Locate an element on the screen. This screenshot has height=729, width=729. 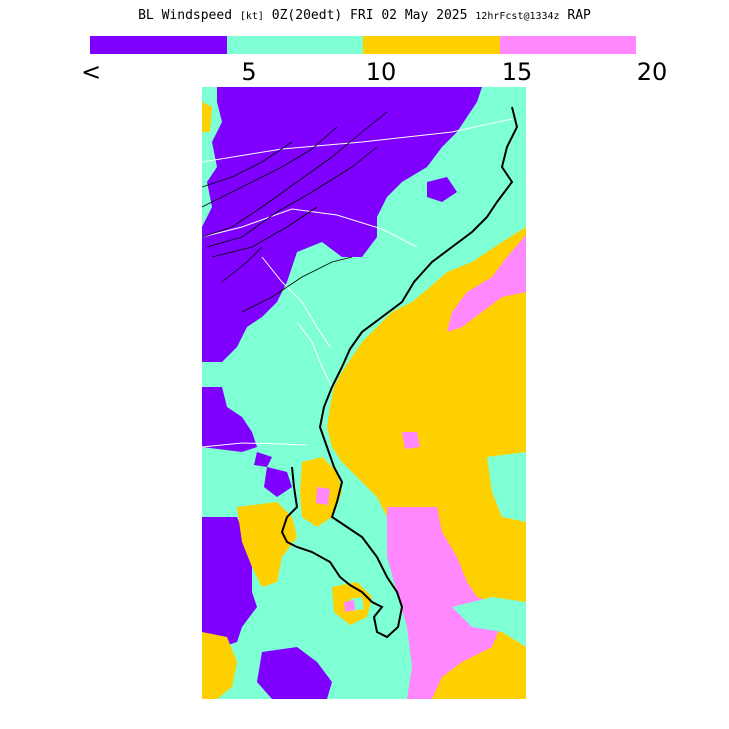
legend-tick-5: 5 is located at coordinates (249, 72).